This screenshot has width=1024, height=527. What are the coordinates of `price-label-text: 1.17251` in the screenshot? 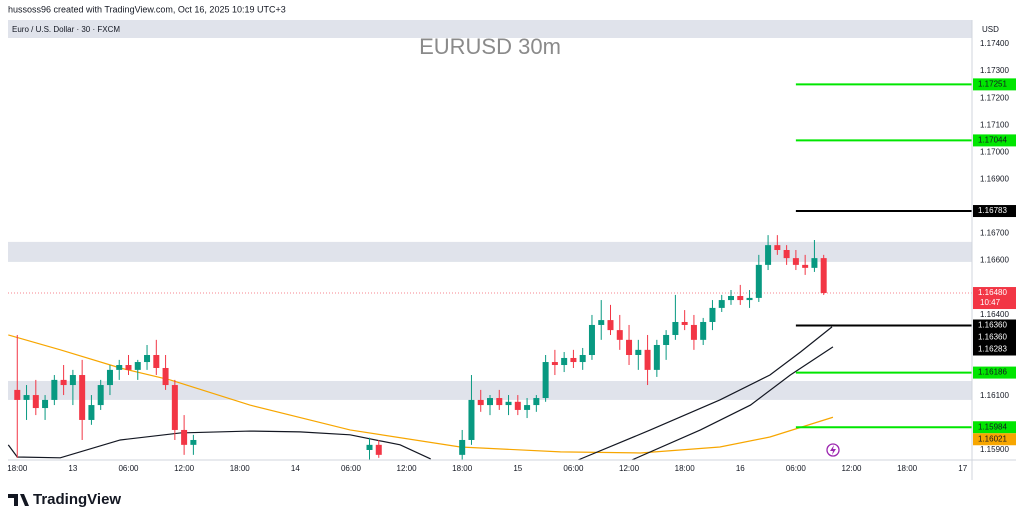 It's located at (992, 83).